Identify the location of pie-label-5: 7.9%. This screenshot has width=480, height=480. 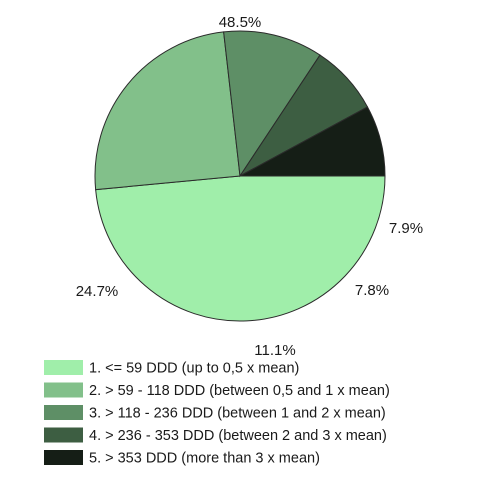
(406, 228).